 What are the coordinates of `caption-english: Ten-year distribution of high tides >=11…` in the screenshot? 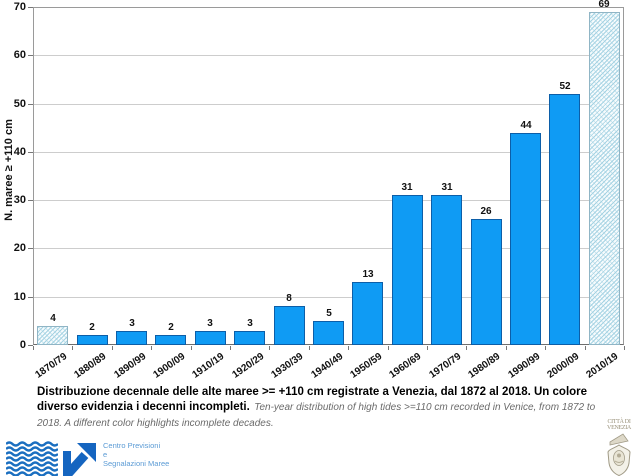 It's located at (316, 415).